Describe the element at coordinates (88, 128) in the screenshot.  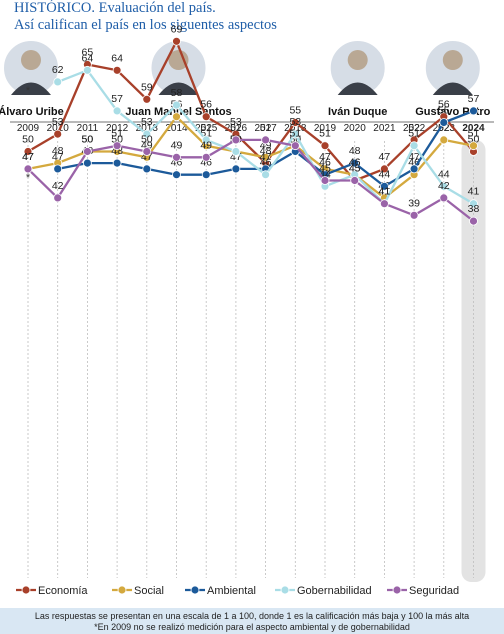
I see `x-tick-label: 2011` at that location.